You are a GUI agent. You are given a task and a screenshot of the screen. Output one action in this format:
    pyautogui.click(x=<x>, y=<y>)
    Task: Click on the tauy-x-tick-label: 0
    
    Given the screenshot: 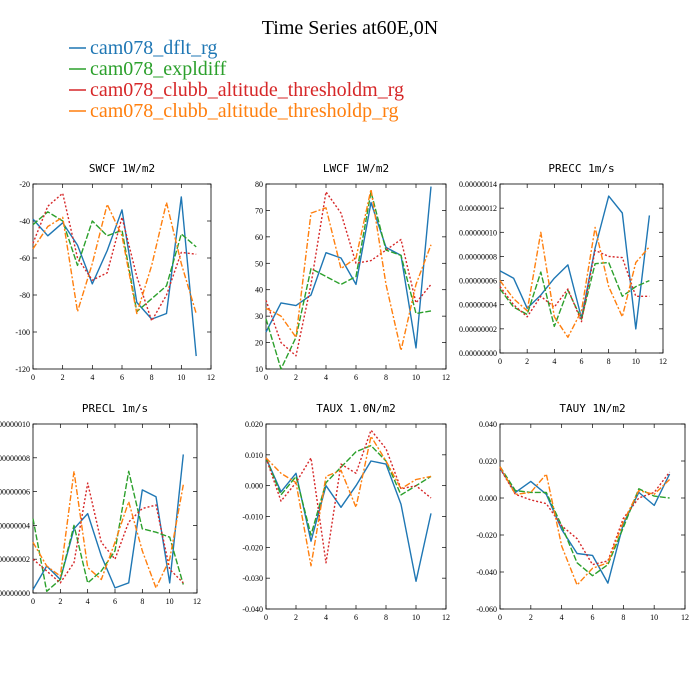 What is the action you would take?
    pyautogui.click(x=500, y=617)
    